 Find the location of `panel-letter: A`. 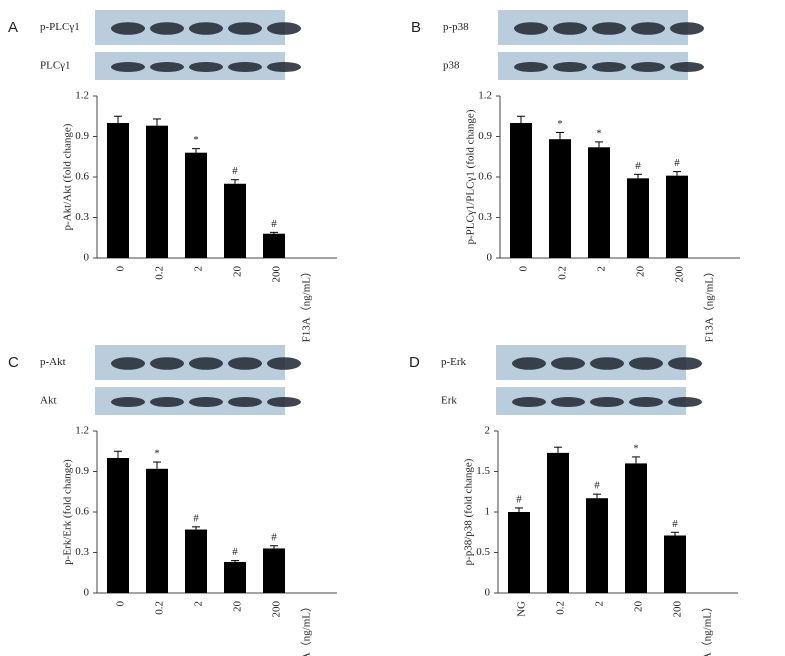

panel-letter: A is located at coordinates (13, 27).